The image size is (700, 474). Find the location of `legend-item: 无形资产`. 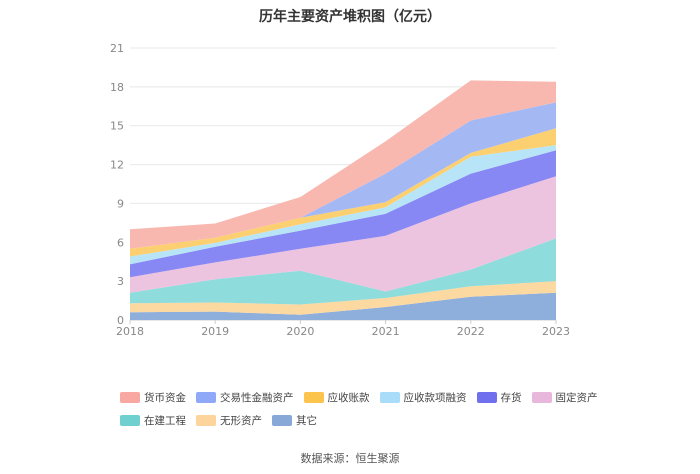

legend-item: 无形资产 is located at coordinates (229, 420).